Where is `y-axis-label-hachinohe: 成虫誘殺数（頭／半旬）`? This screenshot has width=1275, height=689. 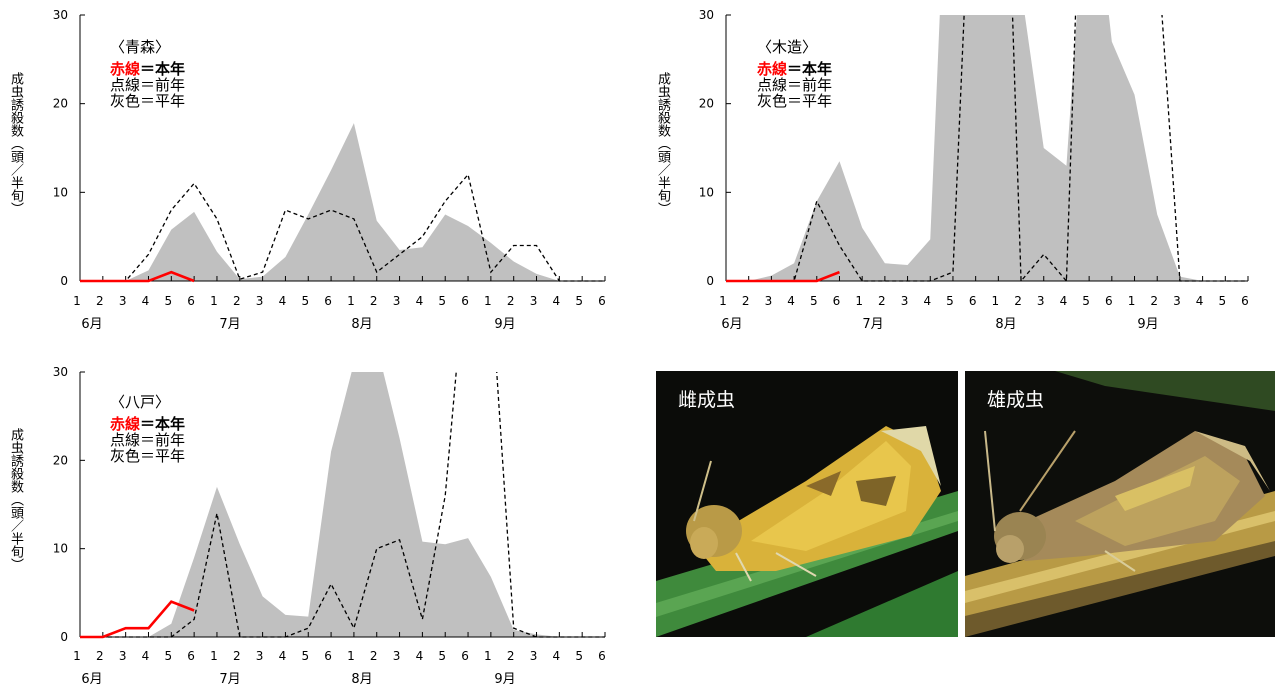 y-axis-label-hachinohe: 成虫誘殺数（頭／半旬） is located at coordinates (15, 499).